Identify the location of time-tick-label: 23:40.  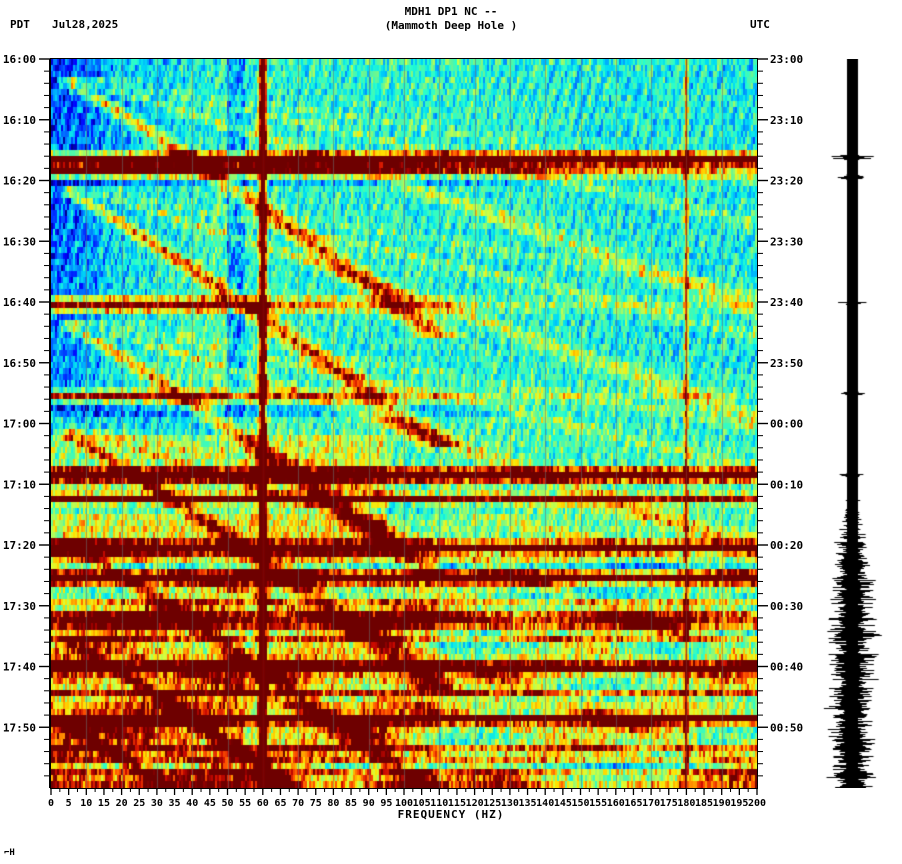
(786, 302).